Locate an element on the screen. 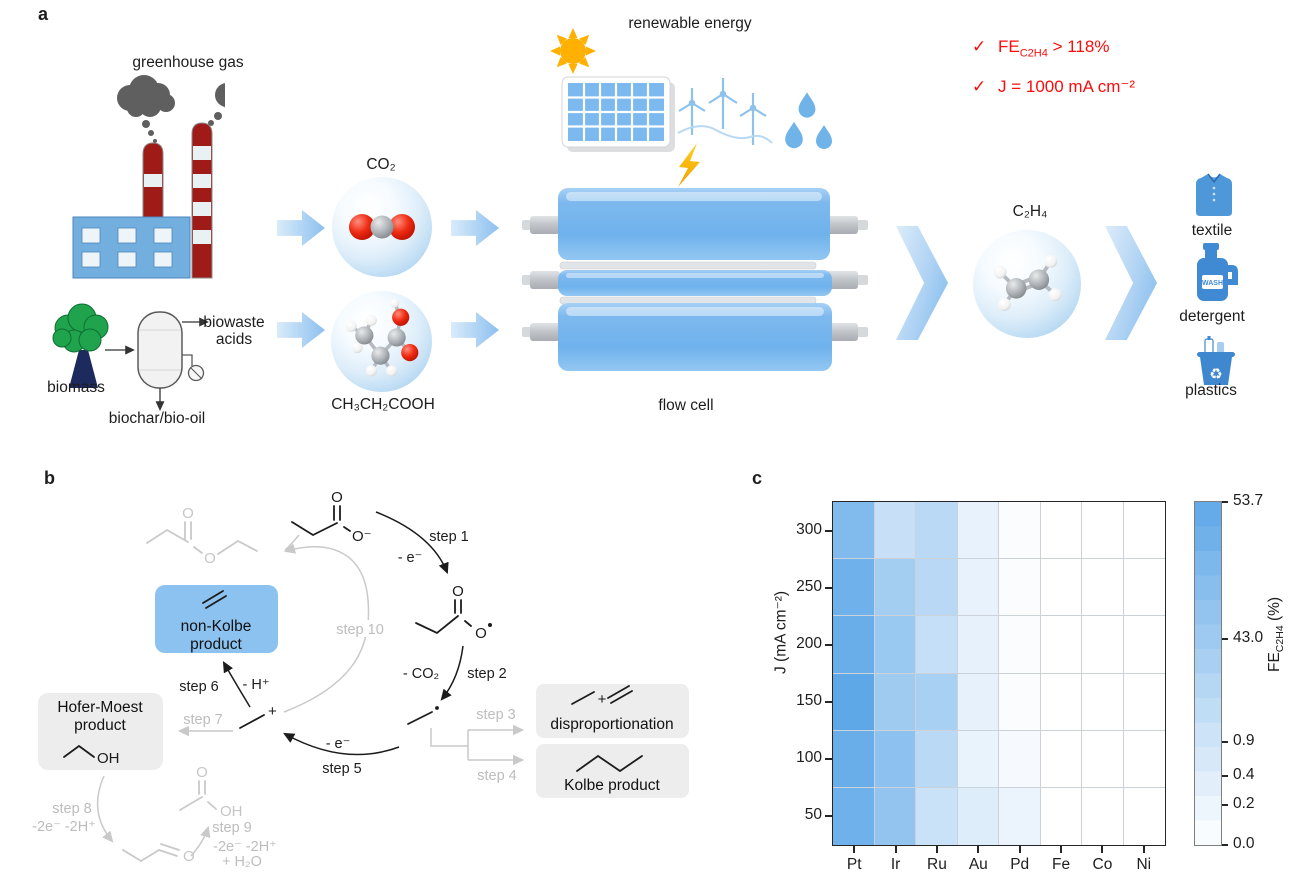 Image resolution: width=1300 pixels, height=874 pixels. chevron-right-icon is located at coordinates (1131, 283).